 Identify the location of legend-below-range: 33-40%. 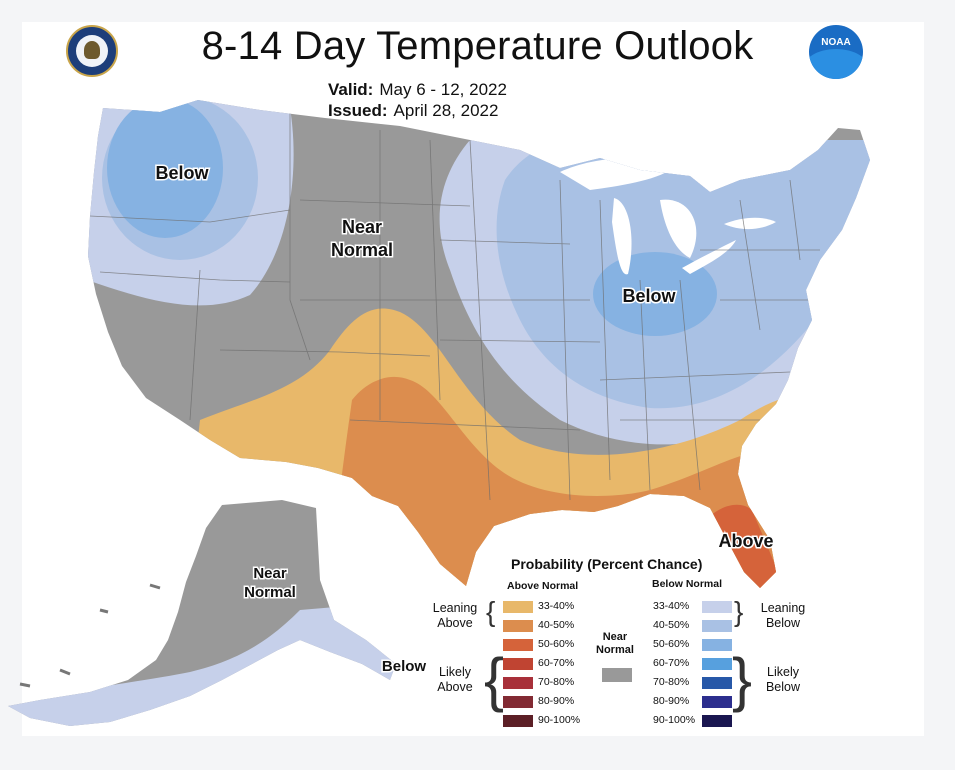
(671, 606).